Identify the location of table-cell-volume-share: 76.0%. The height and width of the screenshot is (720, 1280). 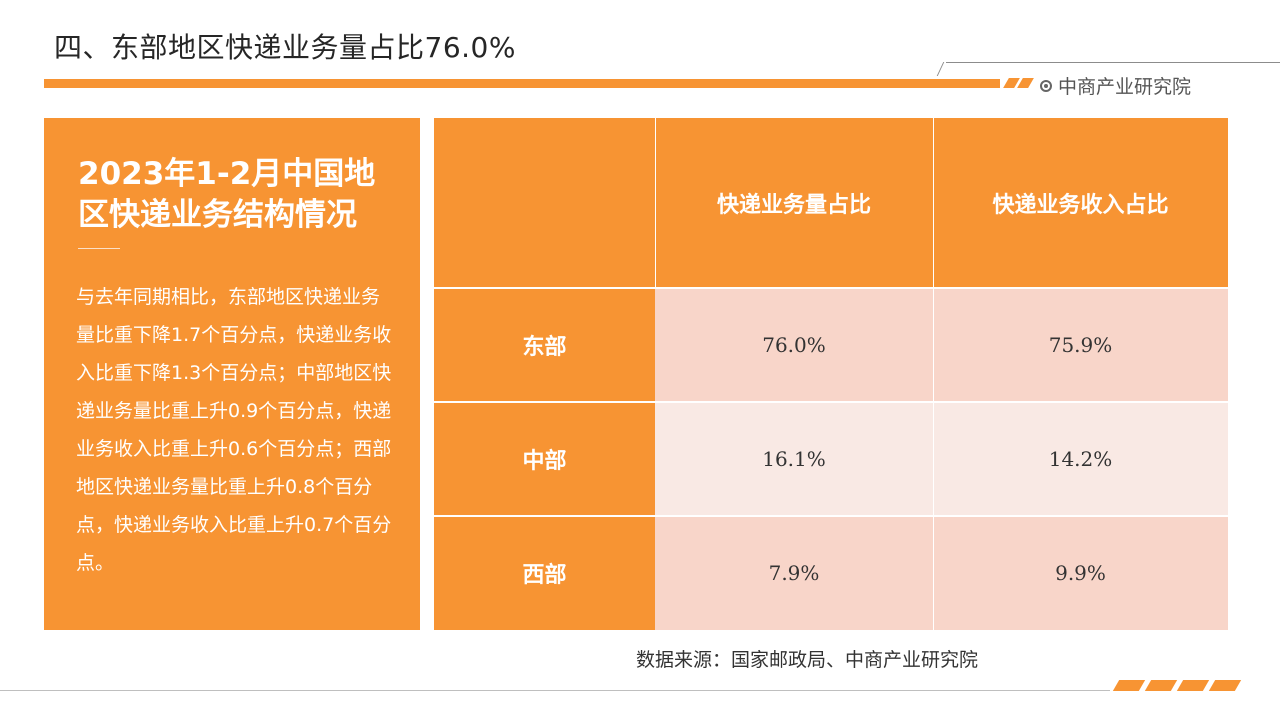
(794, 345).